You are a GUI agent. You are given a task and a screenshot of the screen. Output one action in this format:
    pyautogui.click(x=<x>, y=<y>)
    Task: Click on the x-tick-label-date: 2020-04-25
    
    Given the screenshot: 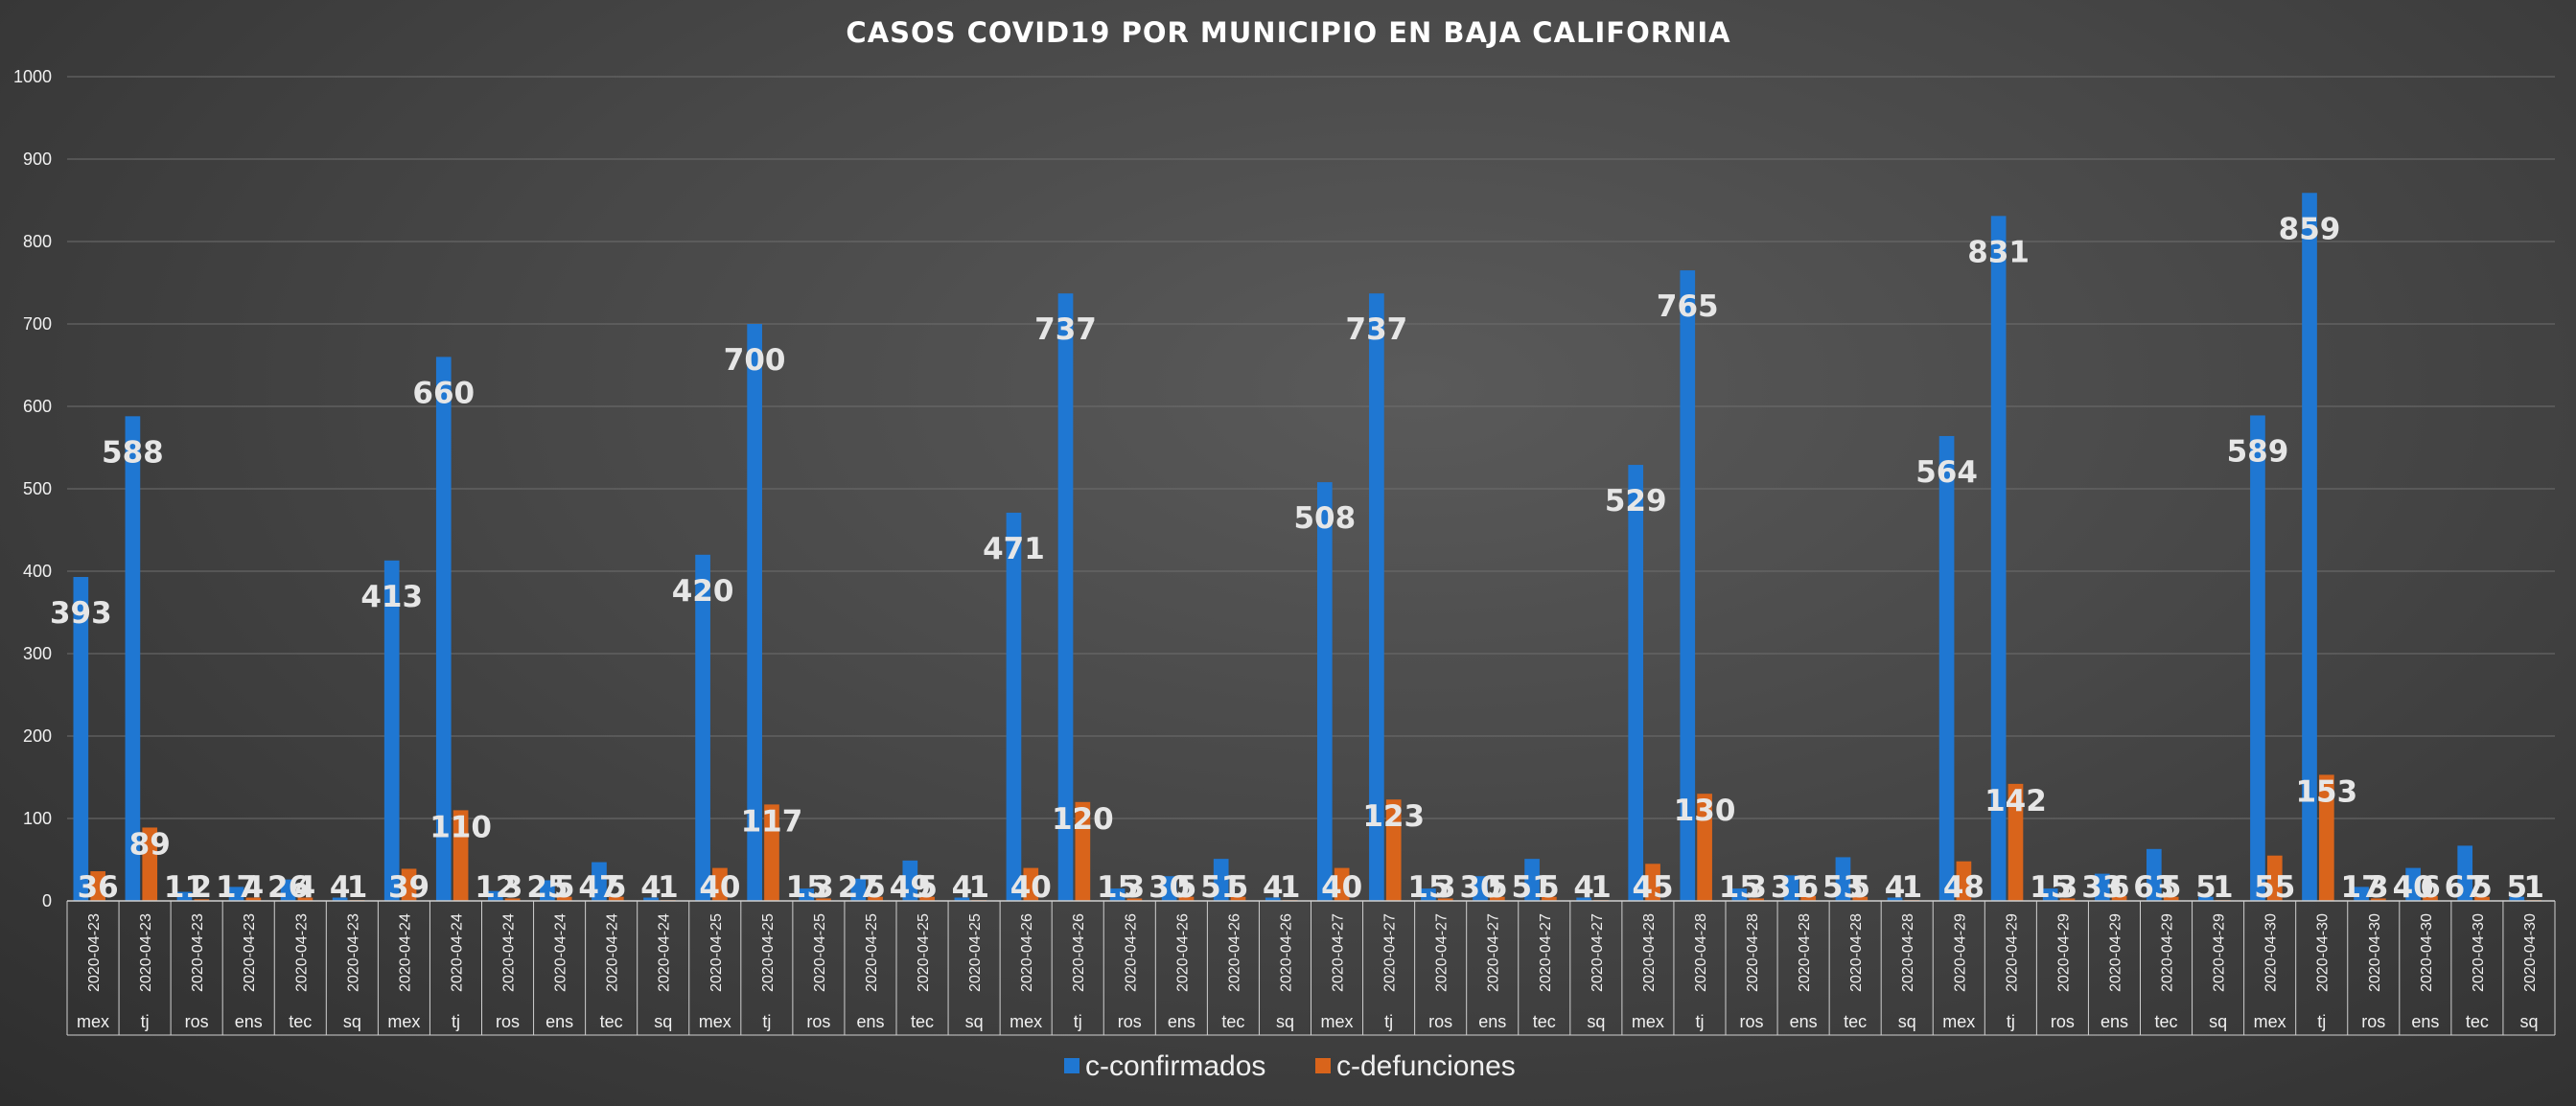 What is the action you would take?
    pyautogui.click(x=976, y=953)
    